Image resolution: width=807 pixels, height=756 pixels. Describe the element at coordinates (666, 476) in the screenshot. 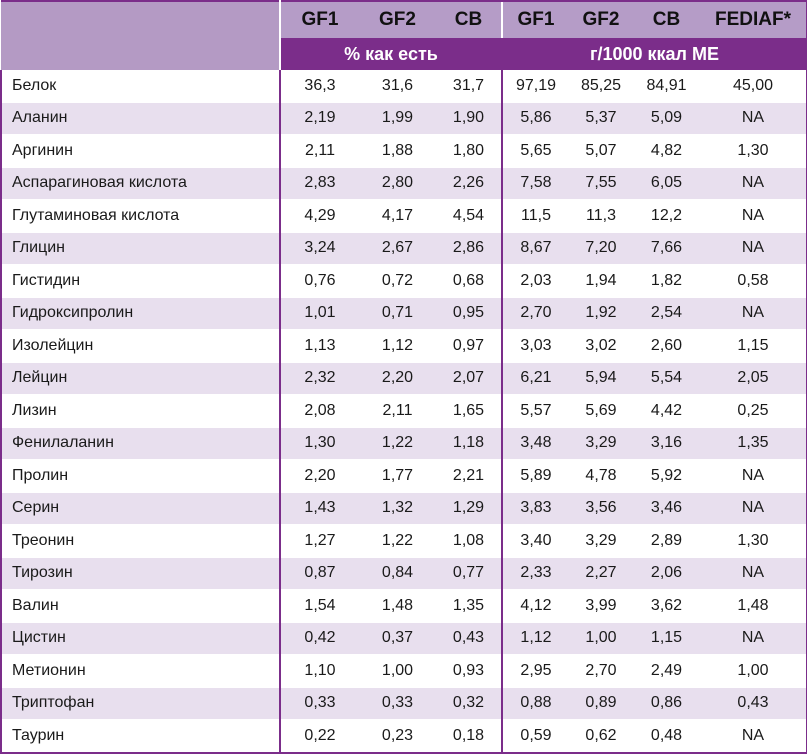

I see `value-cell: 5,92` at that location.